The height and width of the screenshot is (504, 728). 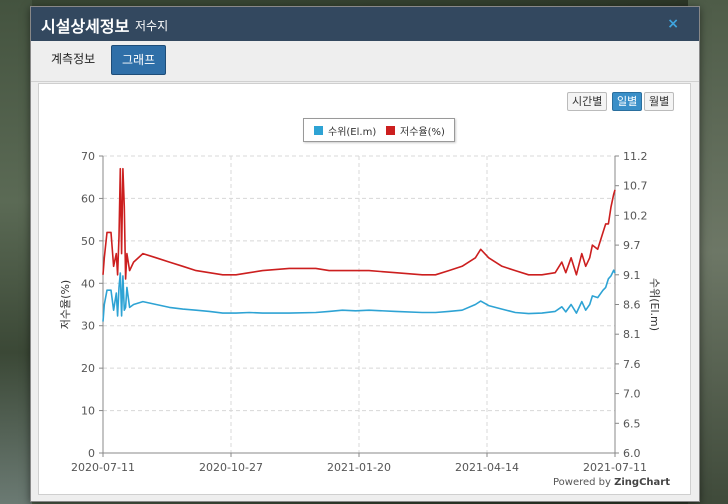 What do you see at coordinates (88, 156) in the screenshot?
I see `y-left-tick-label: 70` at bounding box center [88, 156].